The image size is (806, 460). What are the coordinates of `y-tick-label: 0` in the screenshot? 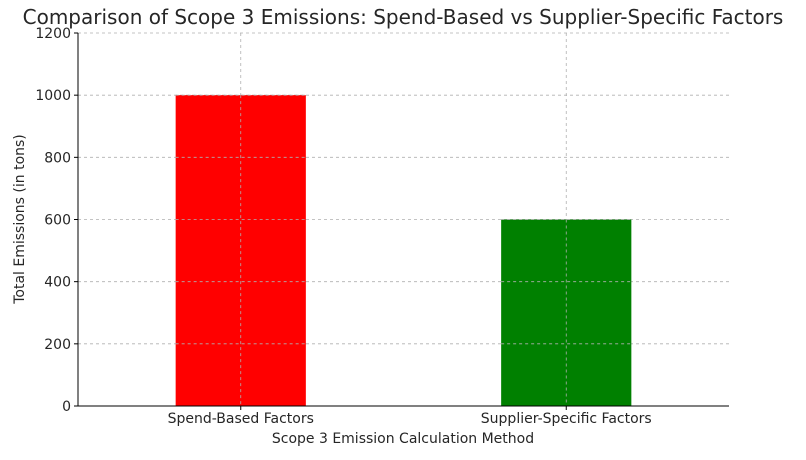 It's located at (66, 407).